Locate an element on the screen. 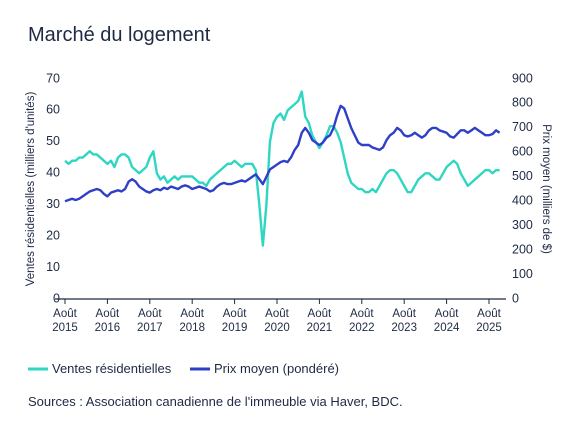  x-tick-label: Août 2016 is located at coordinates (107, 321).